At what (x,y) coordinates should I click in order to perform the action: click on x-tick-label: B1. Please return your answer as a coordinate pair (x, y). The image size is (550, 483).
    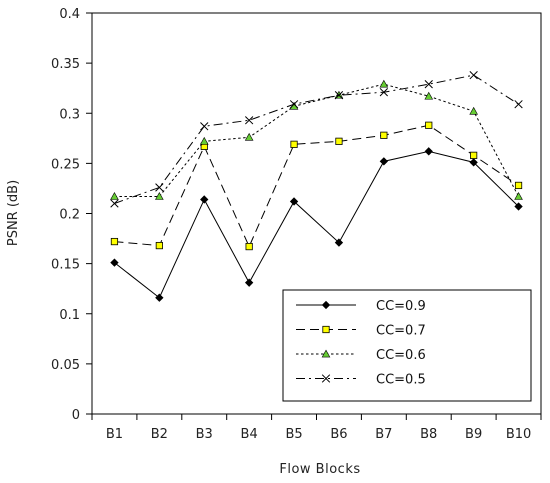
    Looking at the image, I should click on (114, 434).